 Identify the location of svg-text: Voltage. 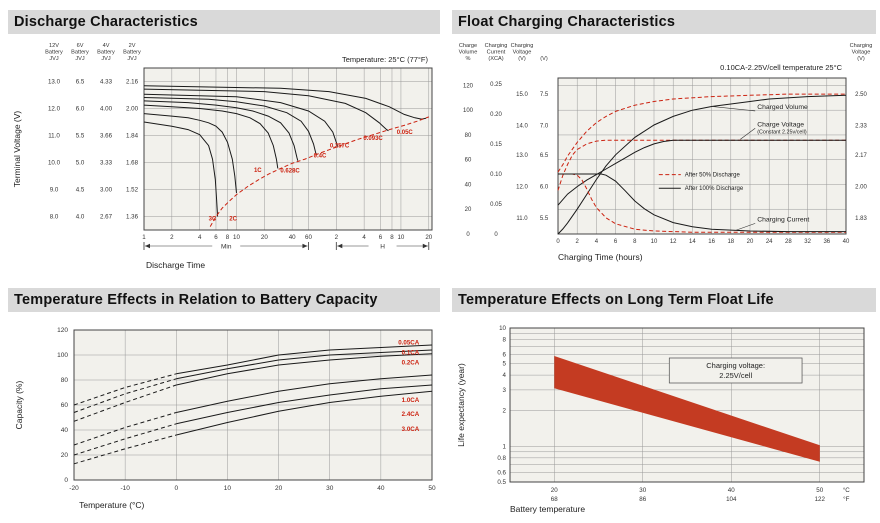
(861, 53).